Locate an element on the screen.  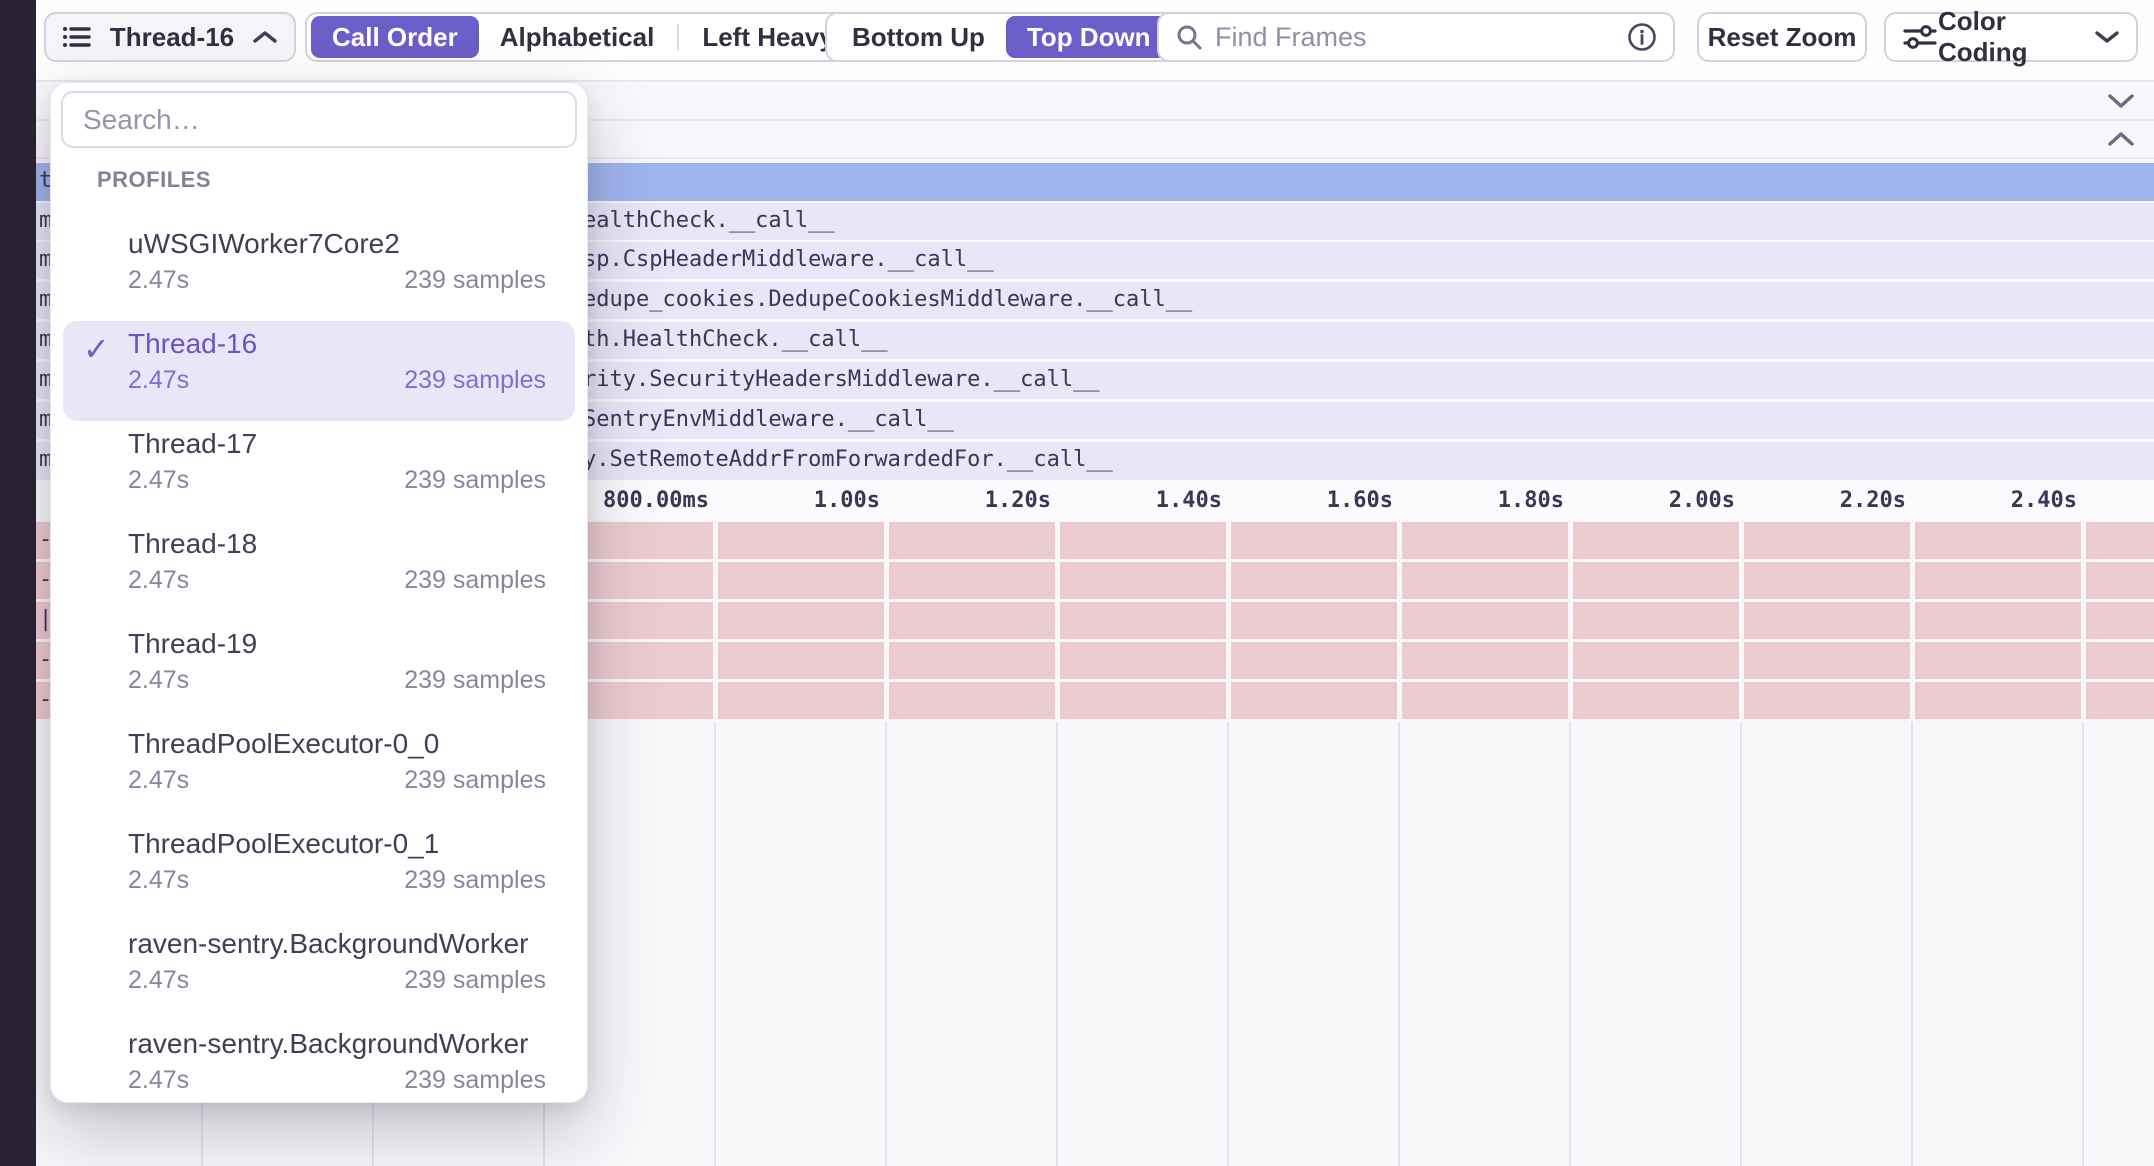
sort-option-alphabetical: Alphabetical is located at coordinates (577, 36).